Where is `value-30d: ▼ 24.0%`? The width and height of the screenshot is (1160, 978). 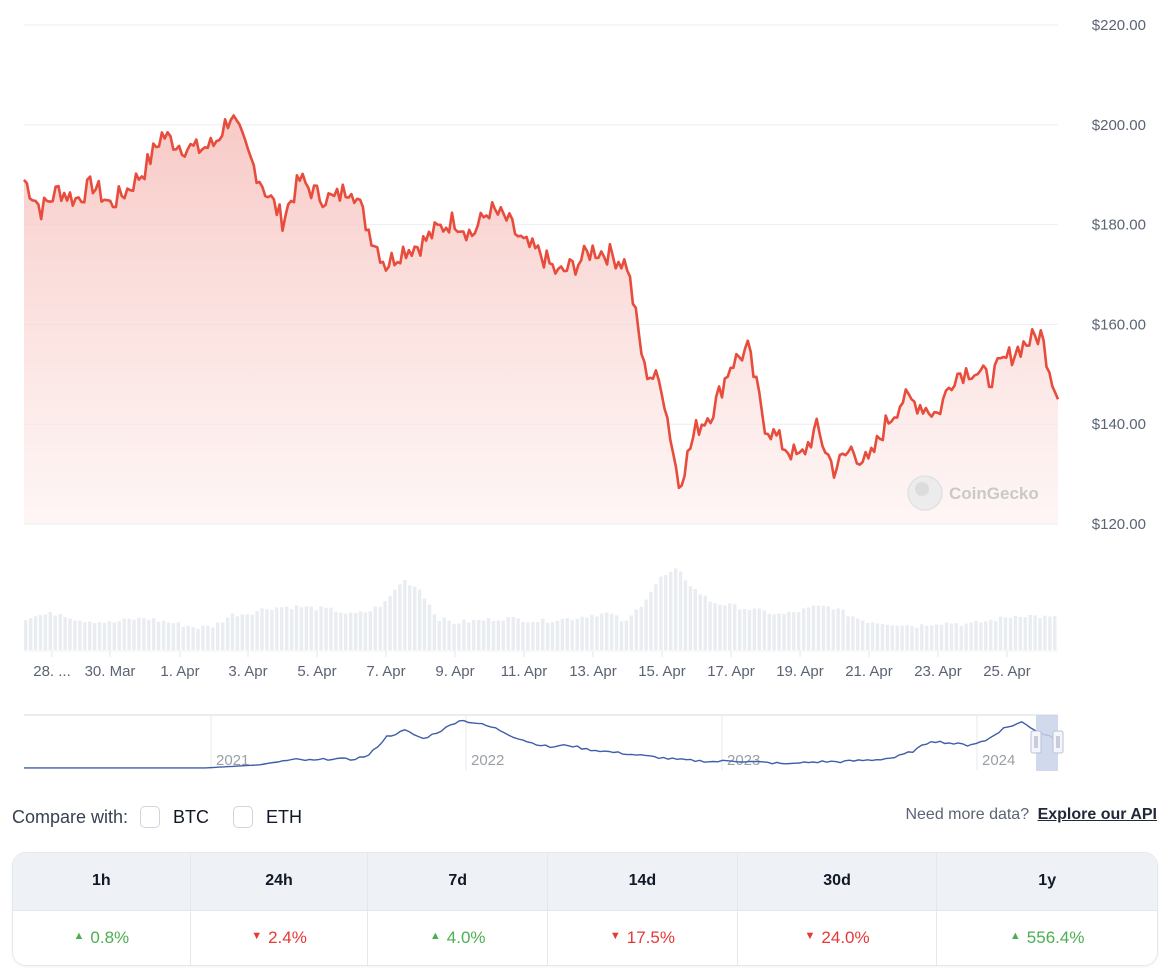 value-30d: ▼ 24.0% is located at coordinates (838, 937).